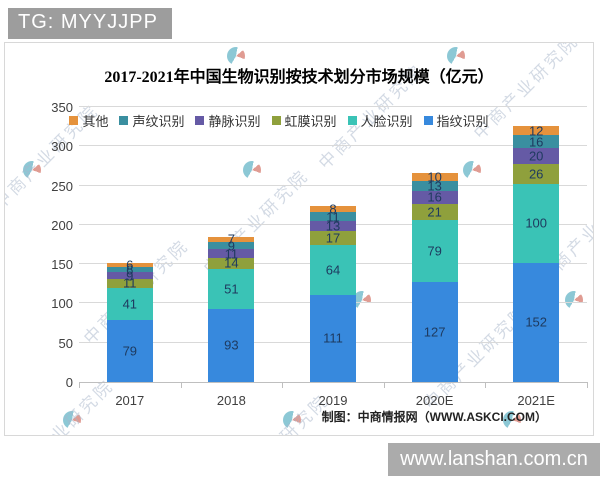  I want to click on y-tick-label: 300, so click(62, 147).